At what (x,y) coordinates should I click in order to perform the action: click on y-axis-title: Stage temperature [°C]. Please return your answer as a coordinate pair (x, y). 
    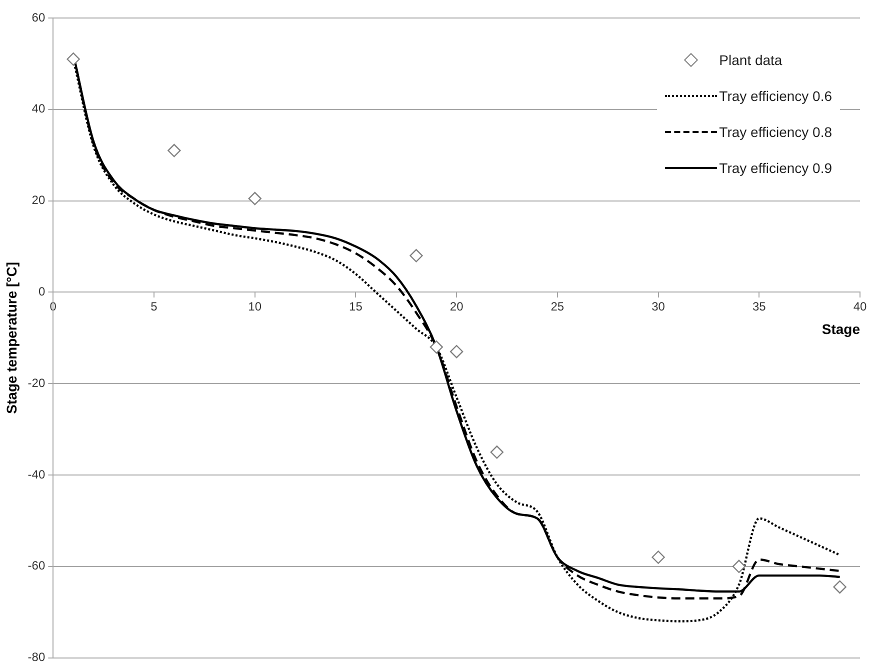
    Looking at the image, I should click on (11, 338).